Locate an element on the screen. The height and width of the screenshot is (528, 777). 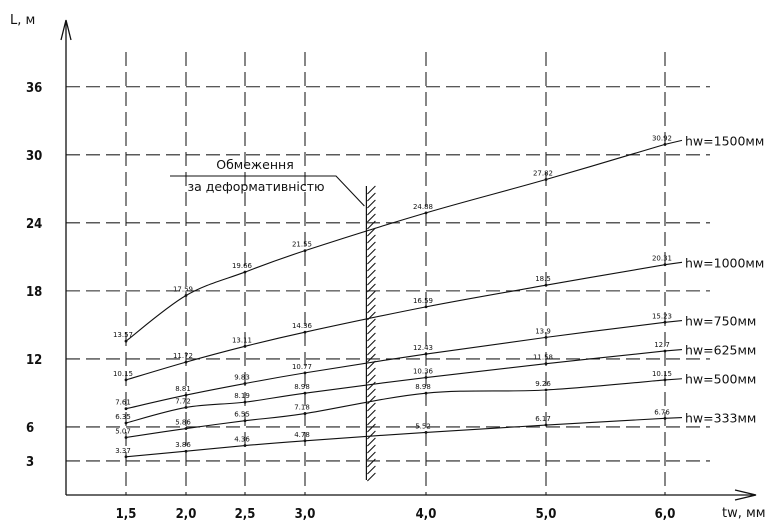
series-name-label: hw=625мм is located at coordinates (720, 350).